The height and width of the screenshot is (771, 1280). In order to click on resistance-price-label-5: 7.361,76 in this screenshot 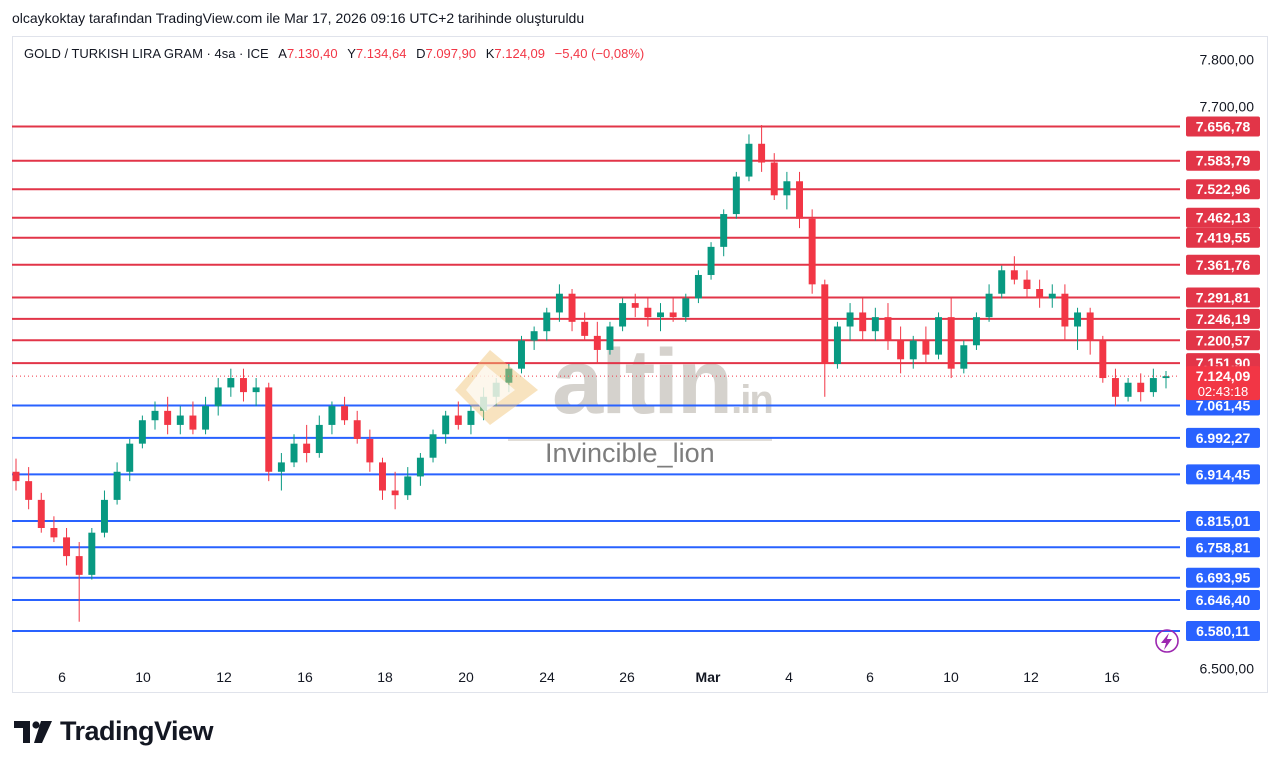, I will do `click(1223, 265)`.